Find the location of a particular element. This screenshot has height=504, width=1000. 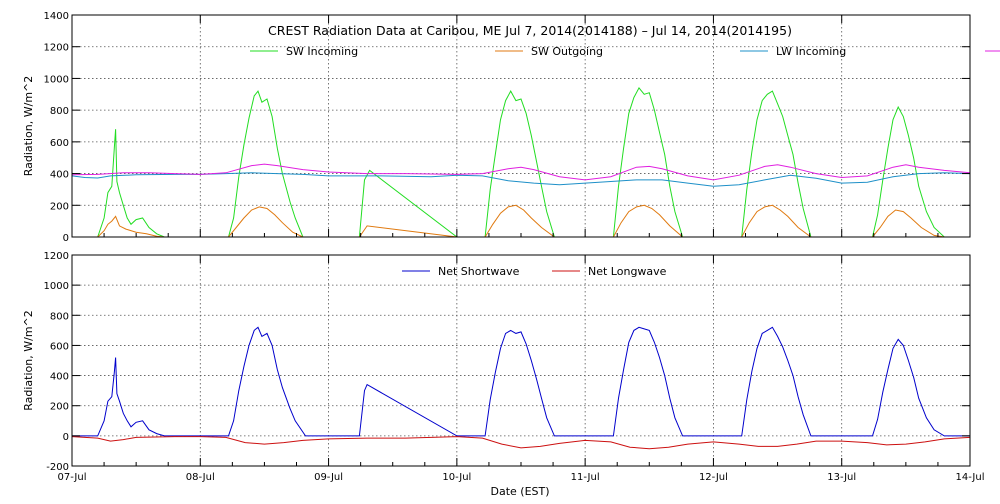

x-tick-label: 12-Jul is located at coordinates (713, 477).